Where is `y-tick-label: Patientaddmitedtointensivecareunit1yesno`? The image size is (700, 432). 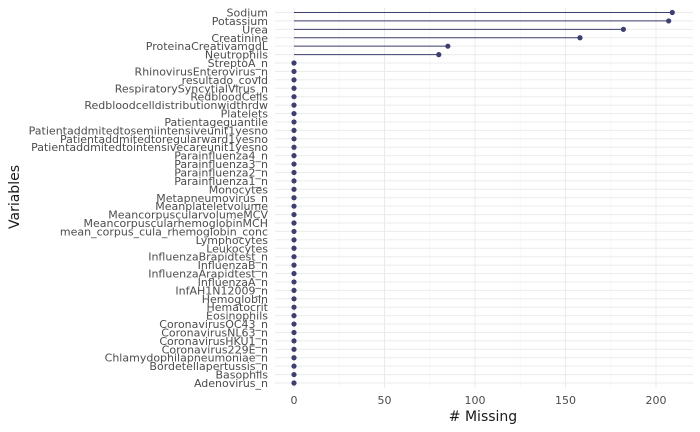
y-tick-label: Patientaddmitedtointensivecareunit1yesno is located at coordinates (149, 147).